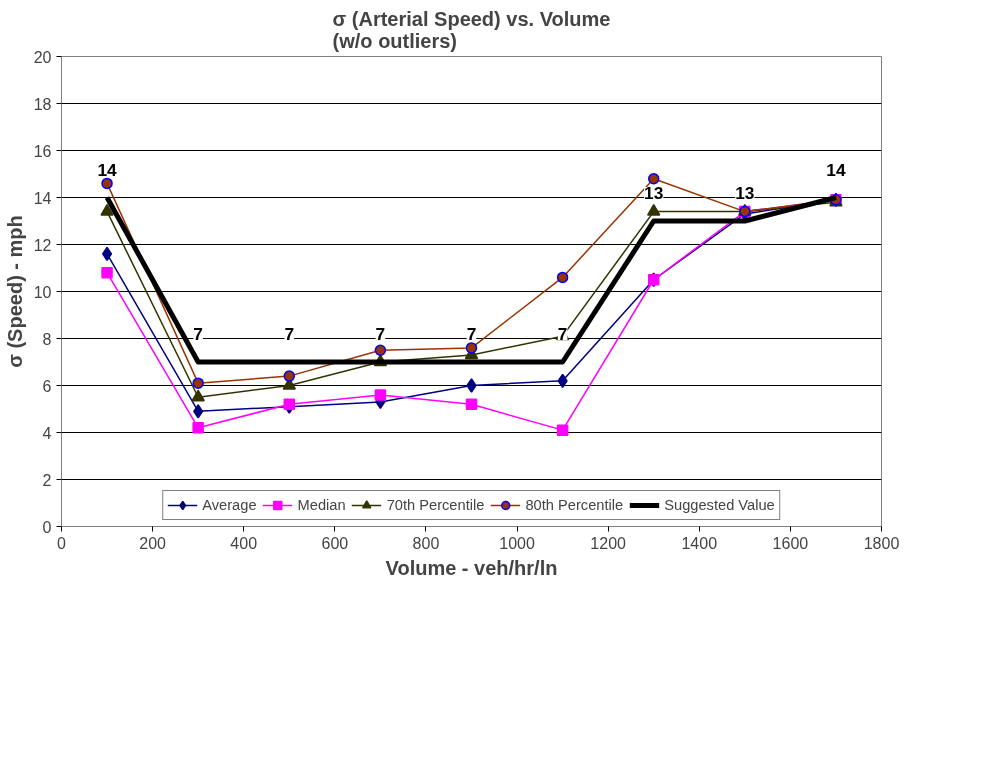  What do you see at coordinates (719, 505) in the screenshot?
I see `legend-label: Suggested Value` at bounding box center [719, 505].